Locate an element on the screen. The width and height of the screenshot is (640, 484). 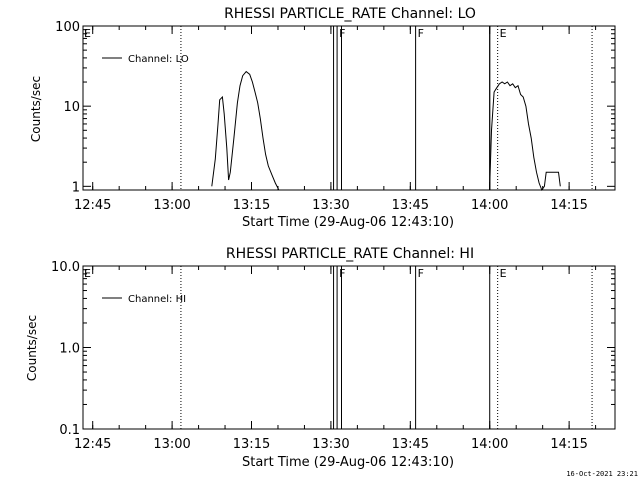
legend: Channel: LO is located at coordinates (145, 59).